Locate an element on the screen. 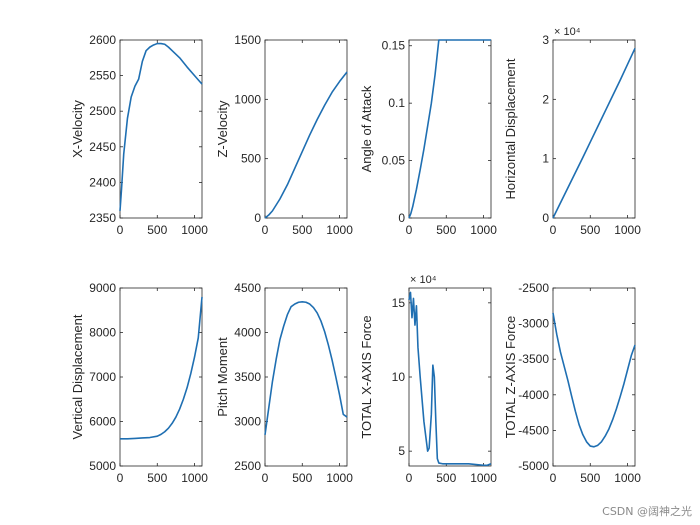  subplot-4: 0 500 1000 0 1 2 3 × 10⁴ Horizontal Displacement is located at coordinates (572, 131).